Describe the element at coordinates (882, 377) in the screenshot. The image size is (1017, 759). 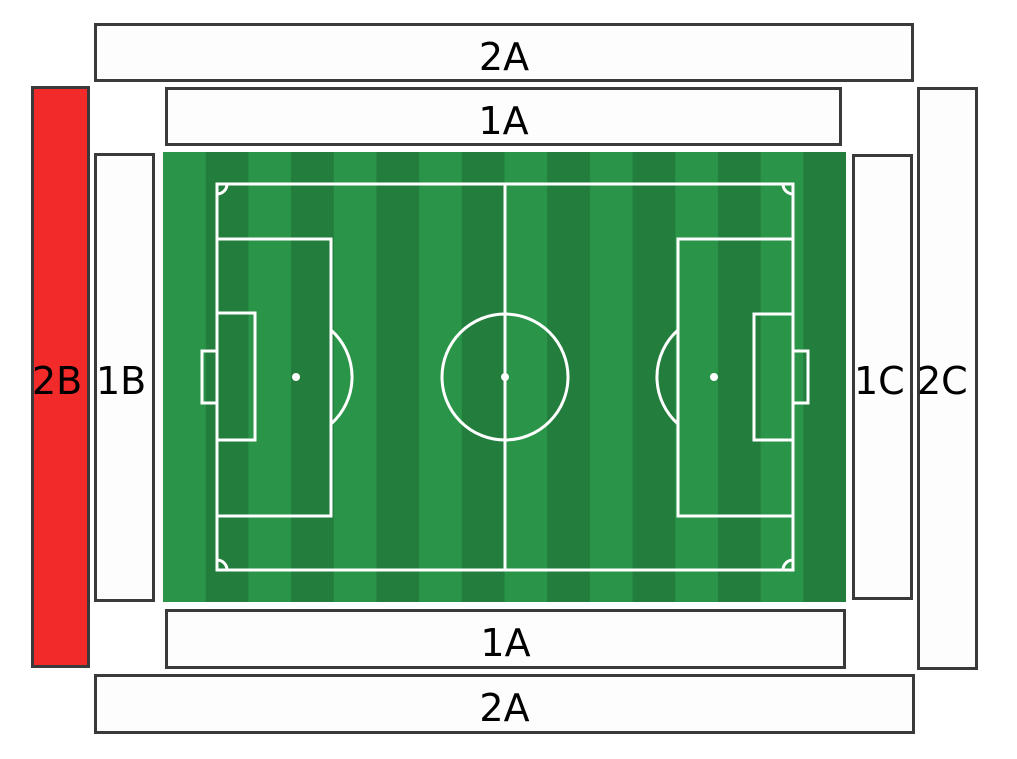
I see `section-1c` at that location.